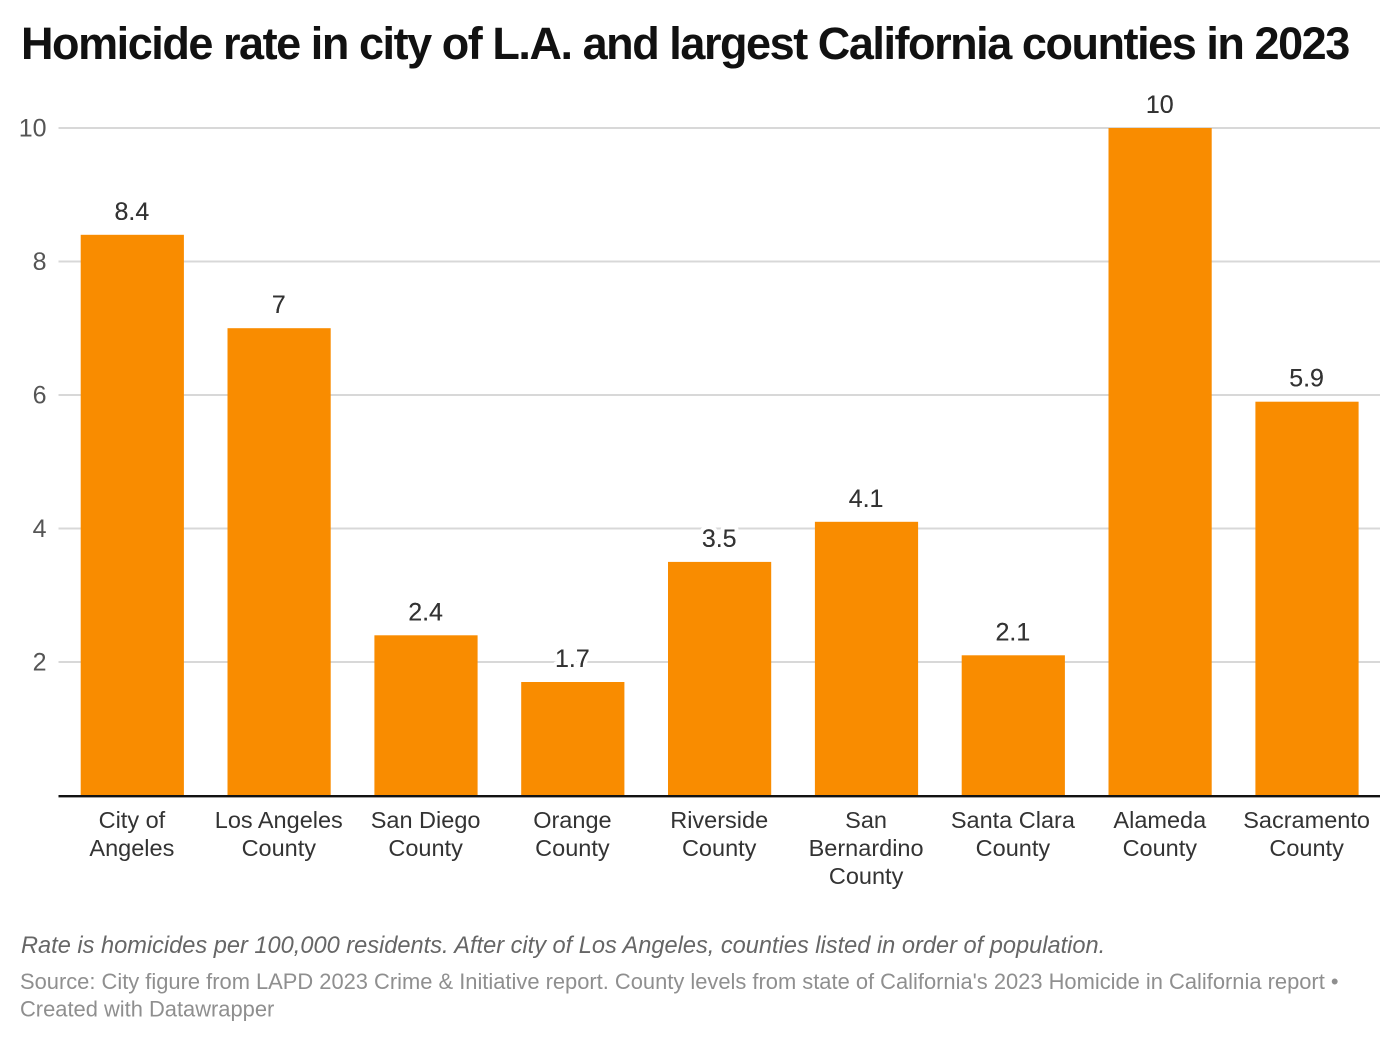  What do you see at coordinates (1013, 820) in the screenshot?
I see `svg-text: Santa Clara` at bounding box center [1013, 820].